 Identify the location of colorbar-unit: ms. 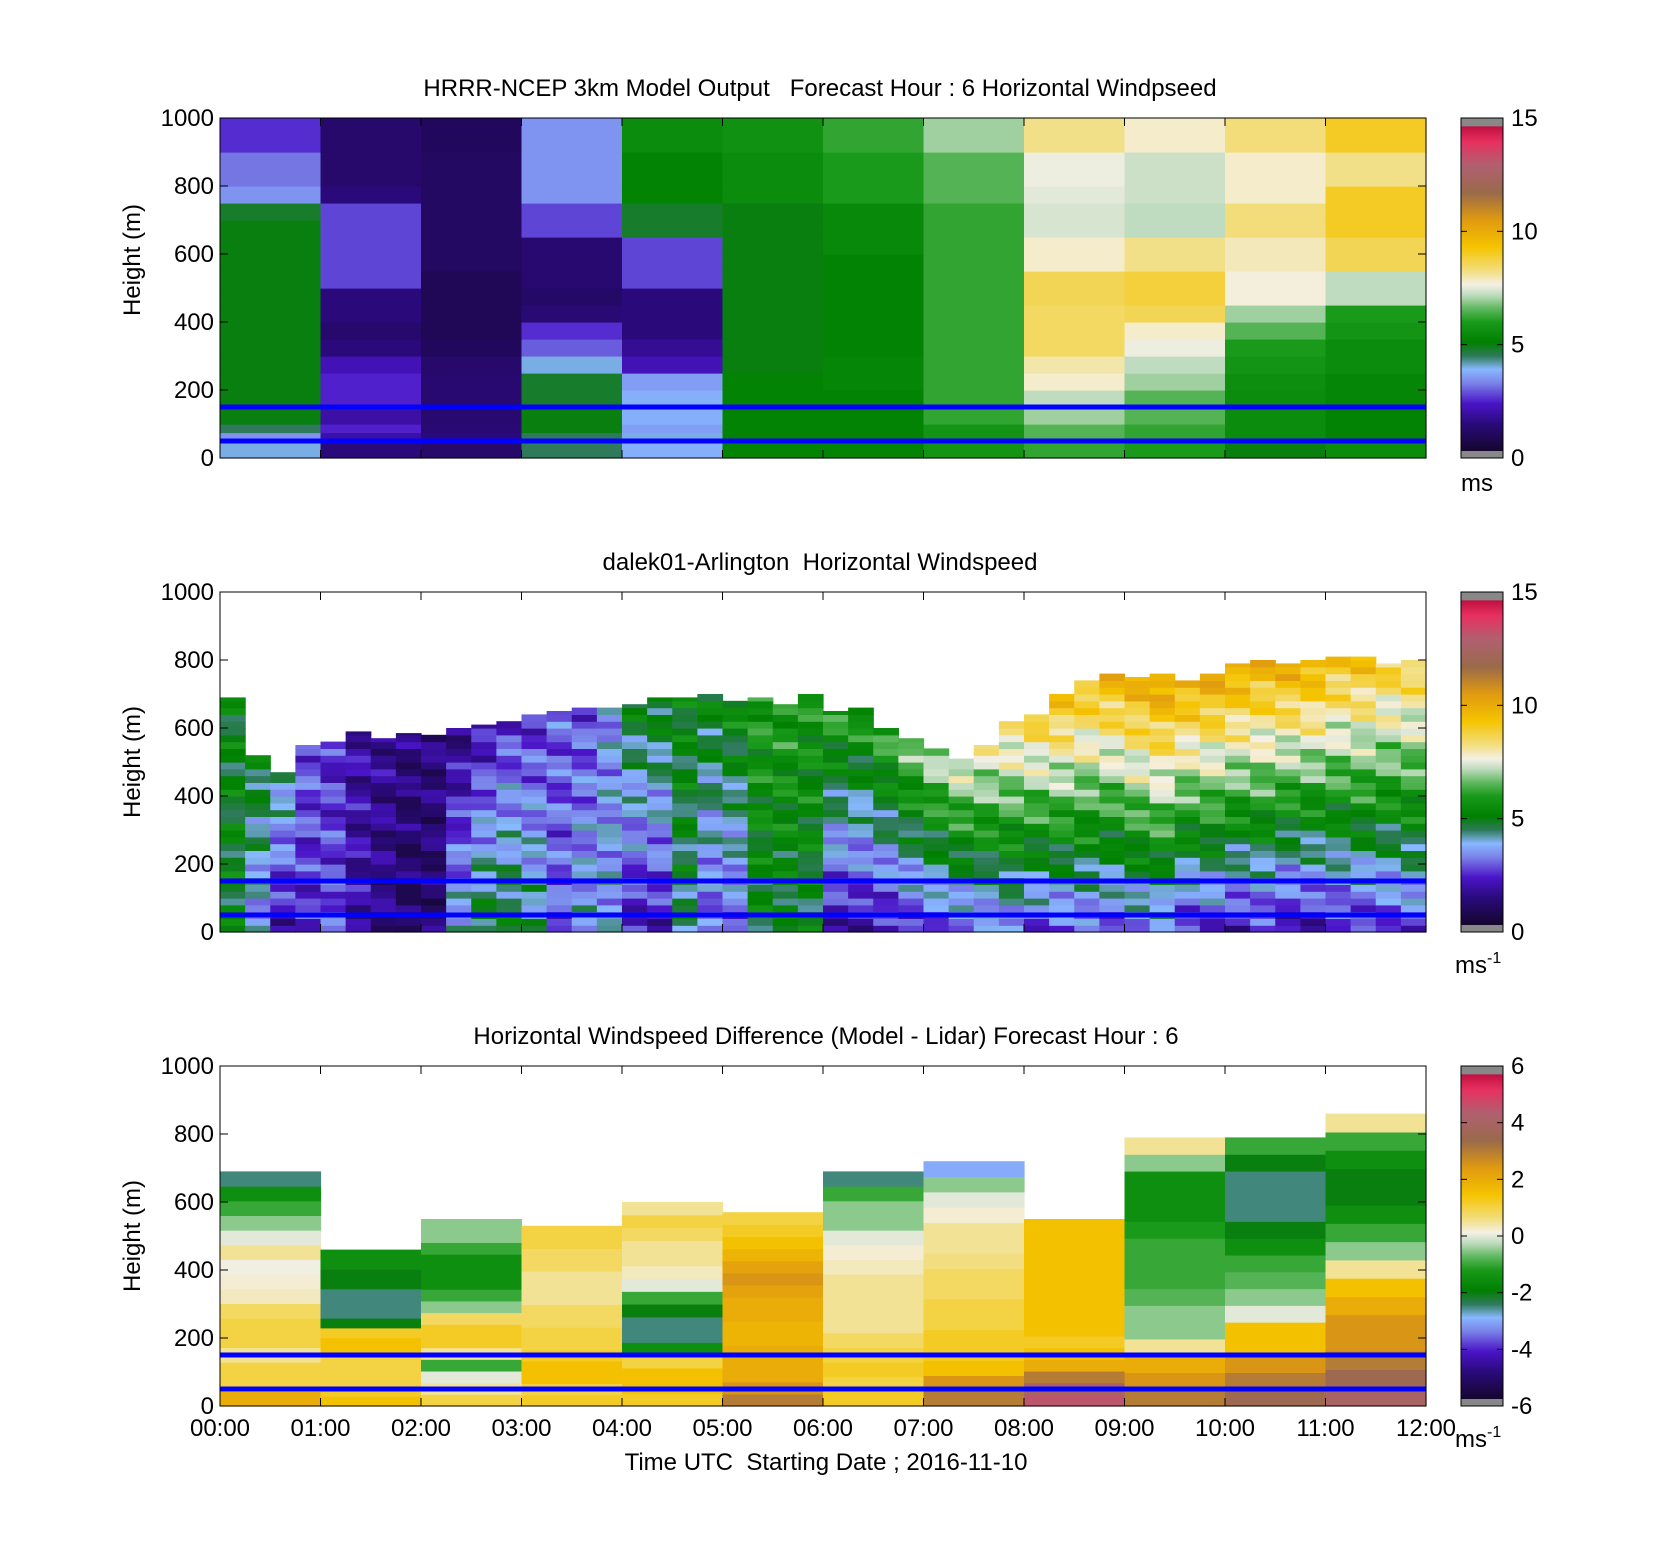
(1477, 483).